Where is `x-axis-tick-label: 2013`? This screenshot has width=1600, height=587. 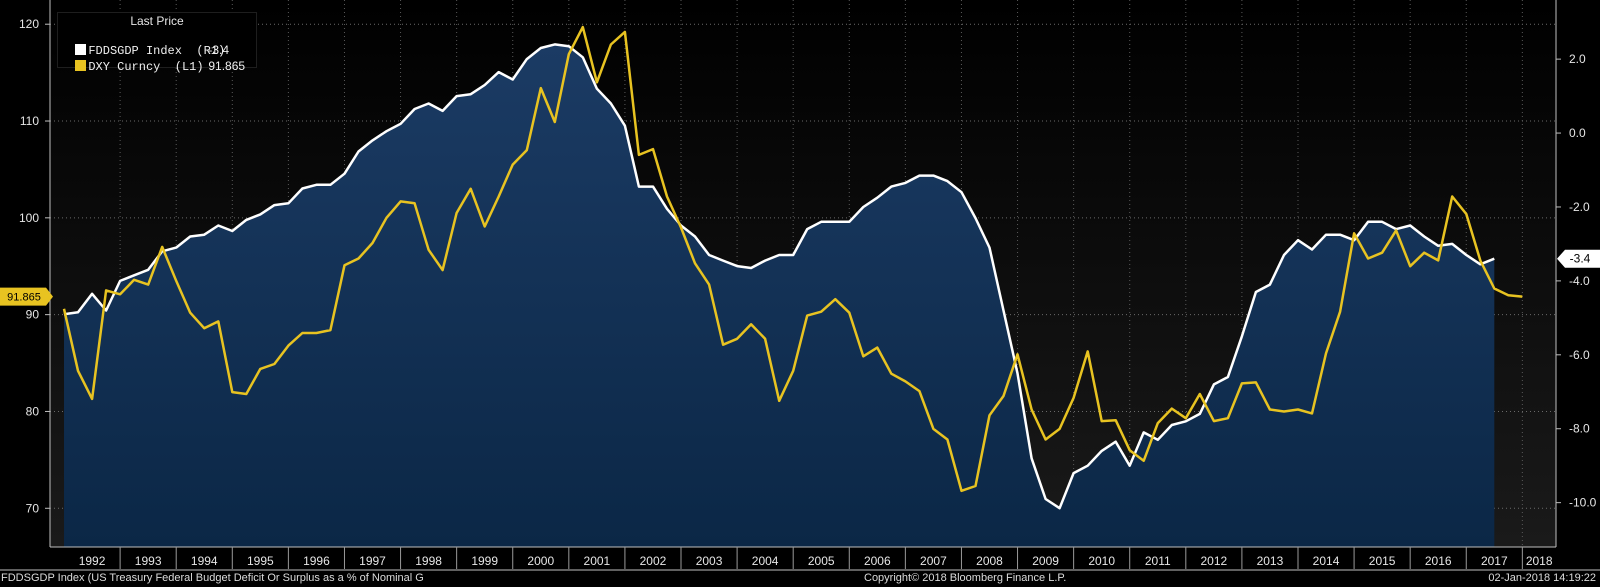 x-axis-tick-label: 2013 is located at coordinates (1270, 561).